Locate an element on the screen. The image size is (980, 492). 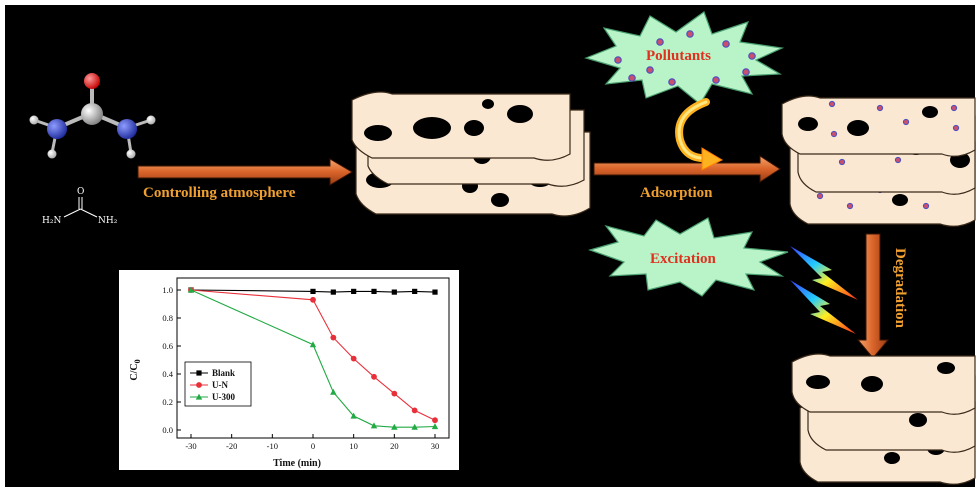
series-line-blank is located at coordinates (313, 291).